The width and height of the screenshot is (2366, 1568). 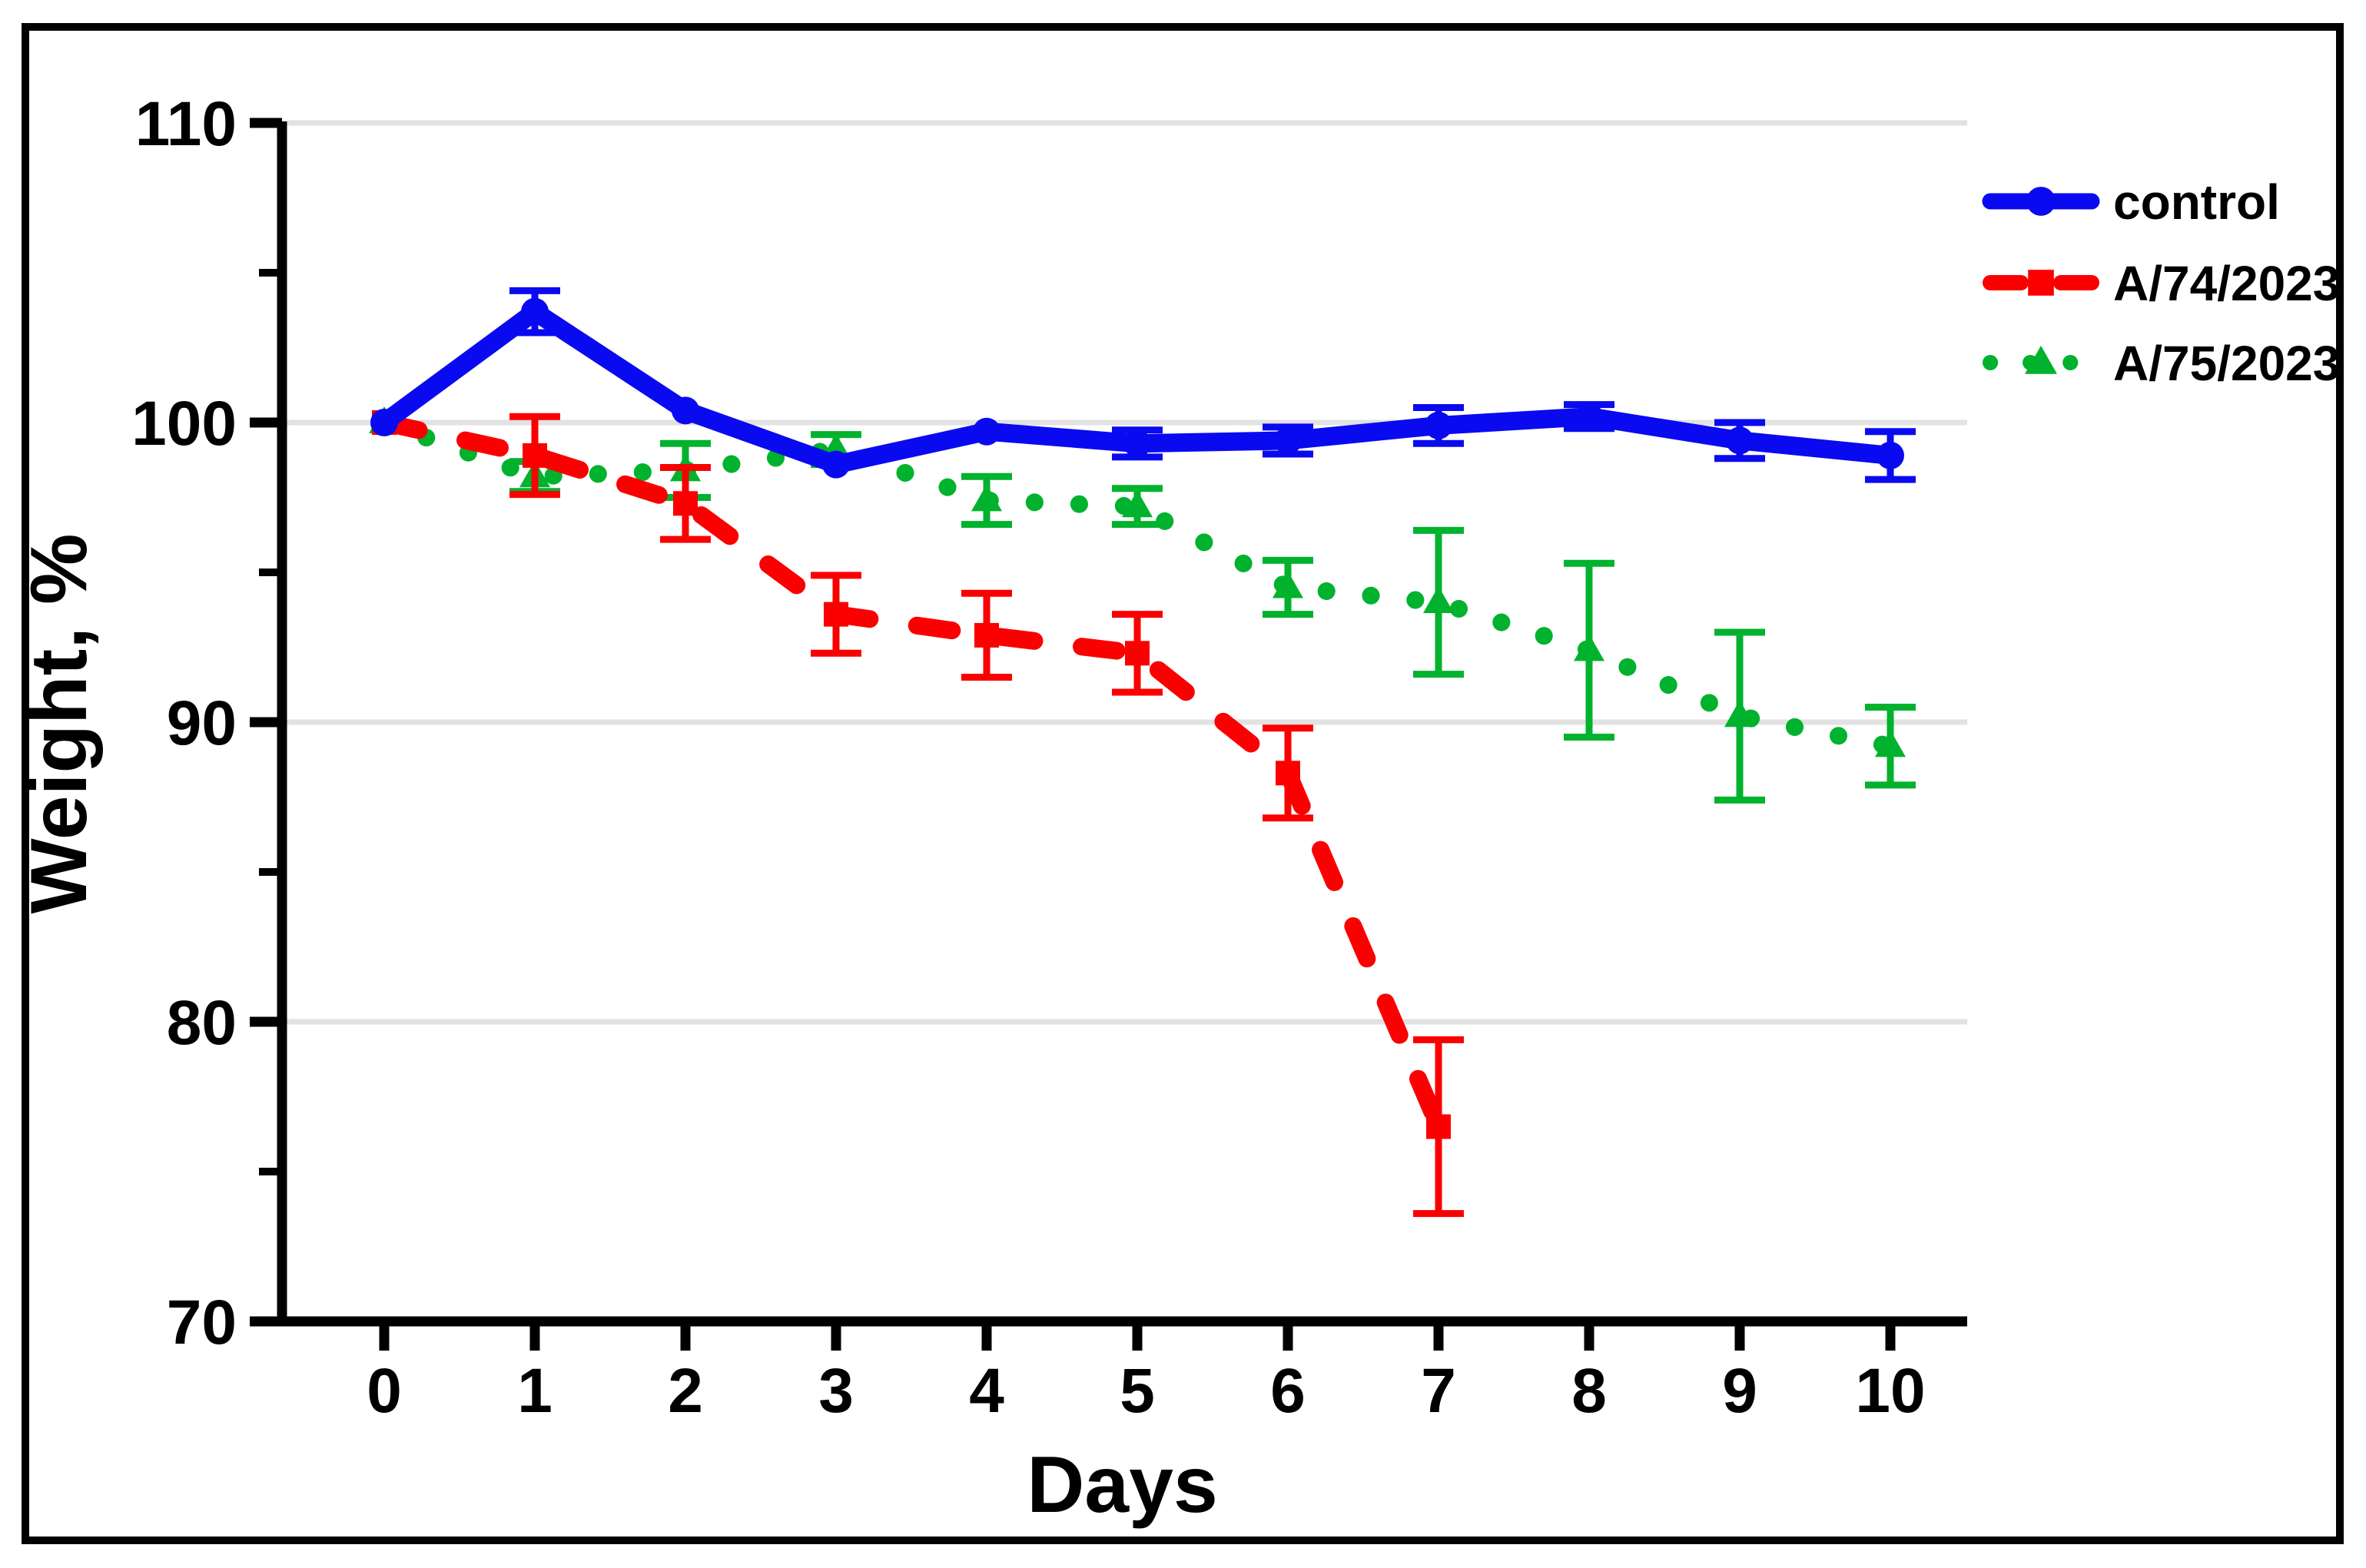 What do you see at coordinates (1137, 584) in the screenshot?
I see `series-line` at bounding box center [1137, 584].